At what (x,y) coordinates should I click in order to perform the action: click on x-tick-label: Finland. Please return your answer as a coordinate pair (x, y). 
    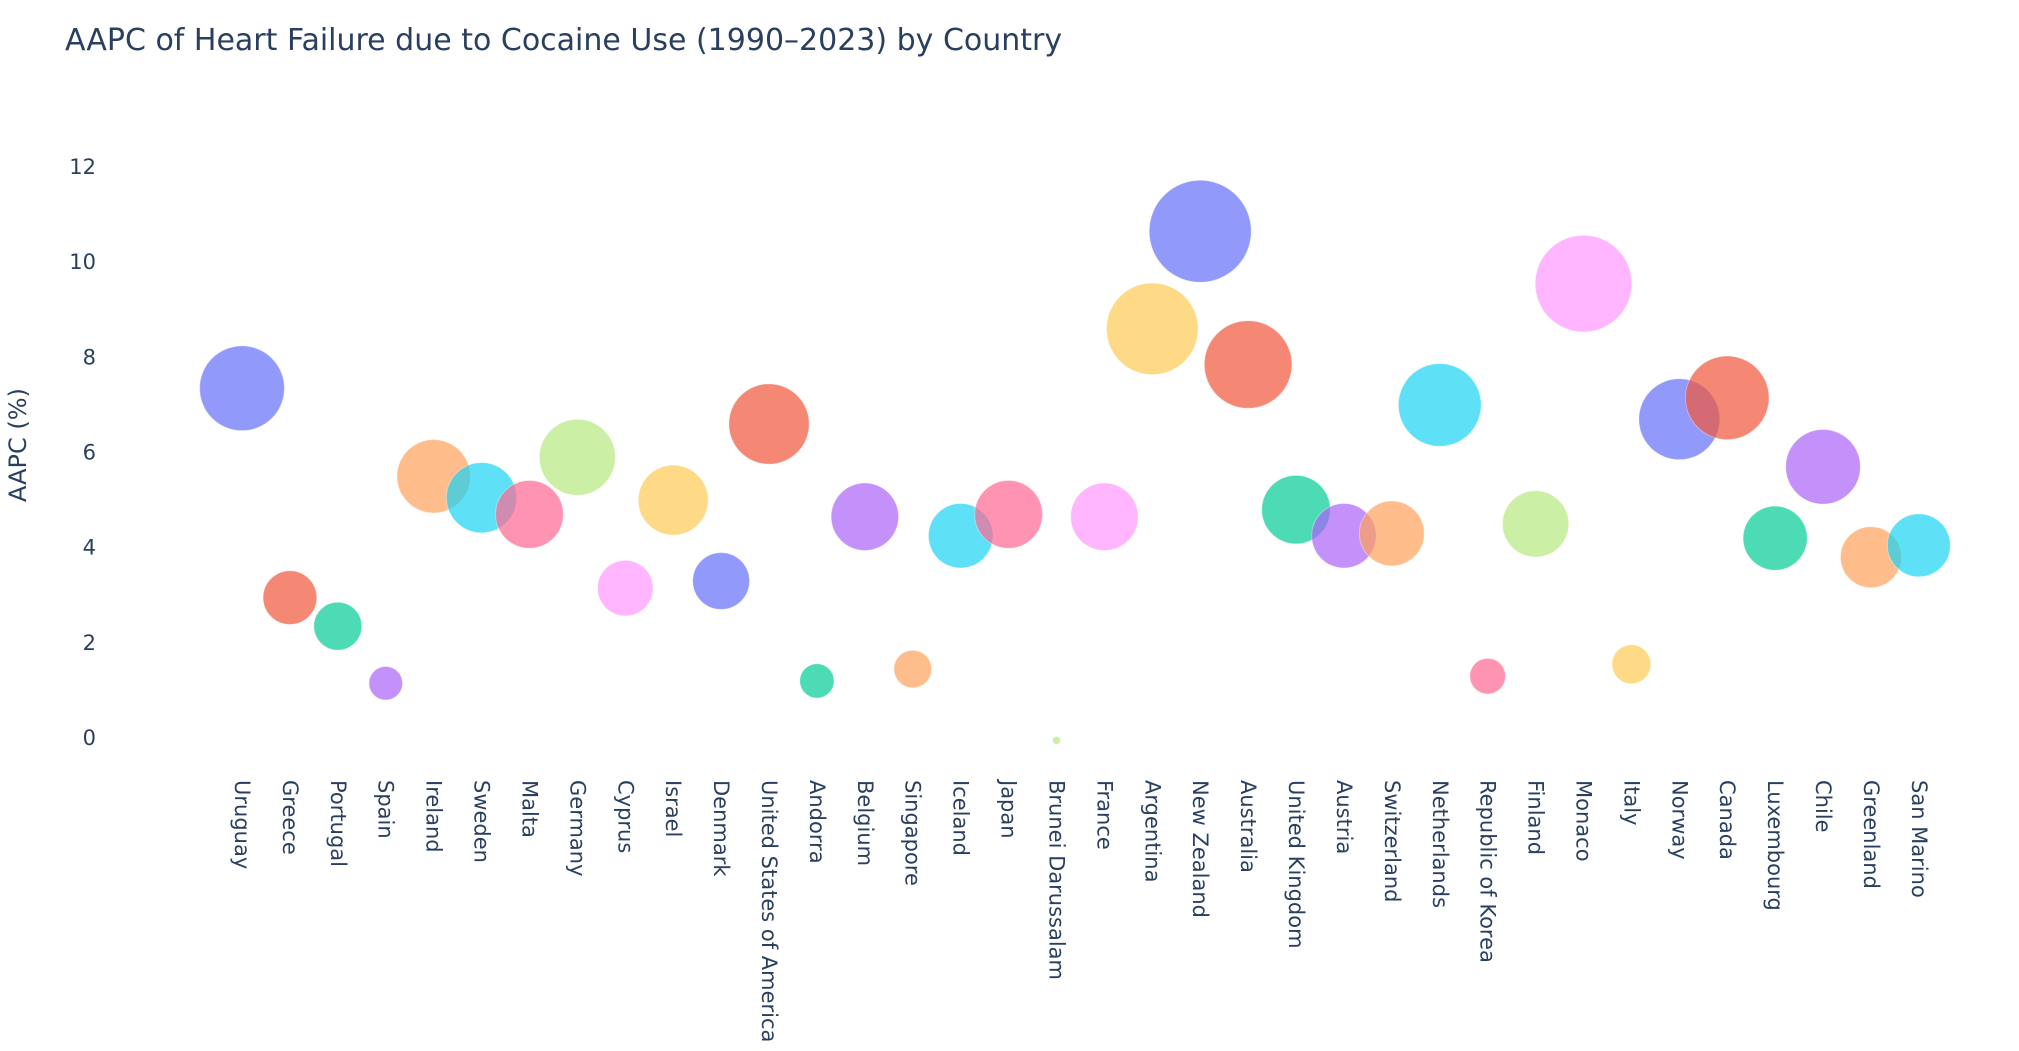
    Looking at the image, I should click on (1536, 817).